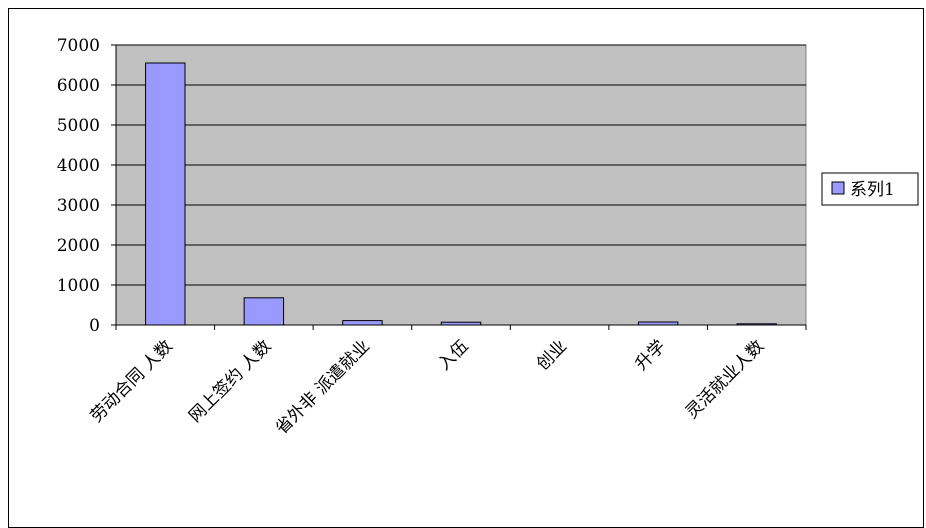  I want to click on y-tick-label: 7000, so click(78, 46).